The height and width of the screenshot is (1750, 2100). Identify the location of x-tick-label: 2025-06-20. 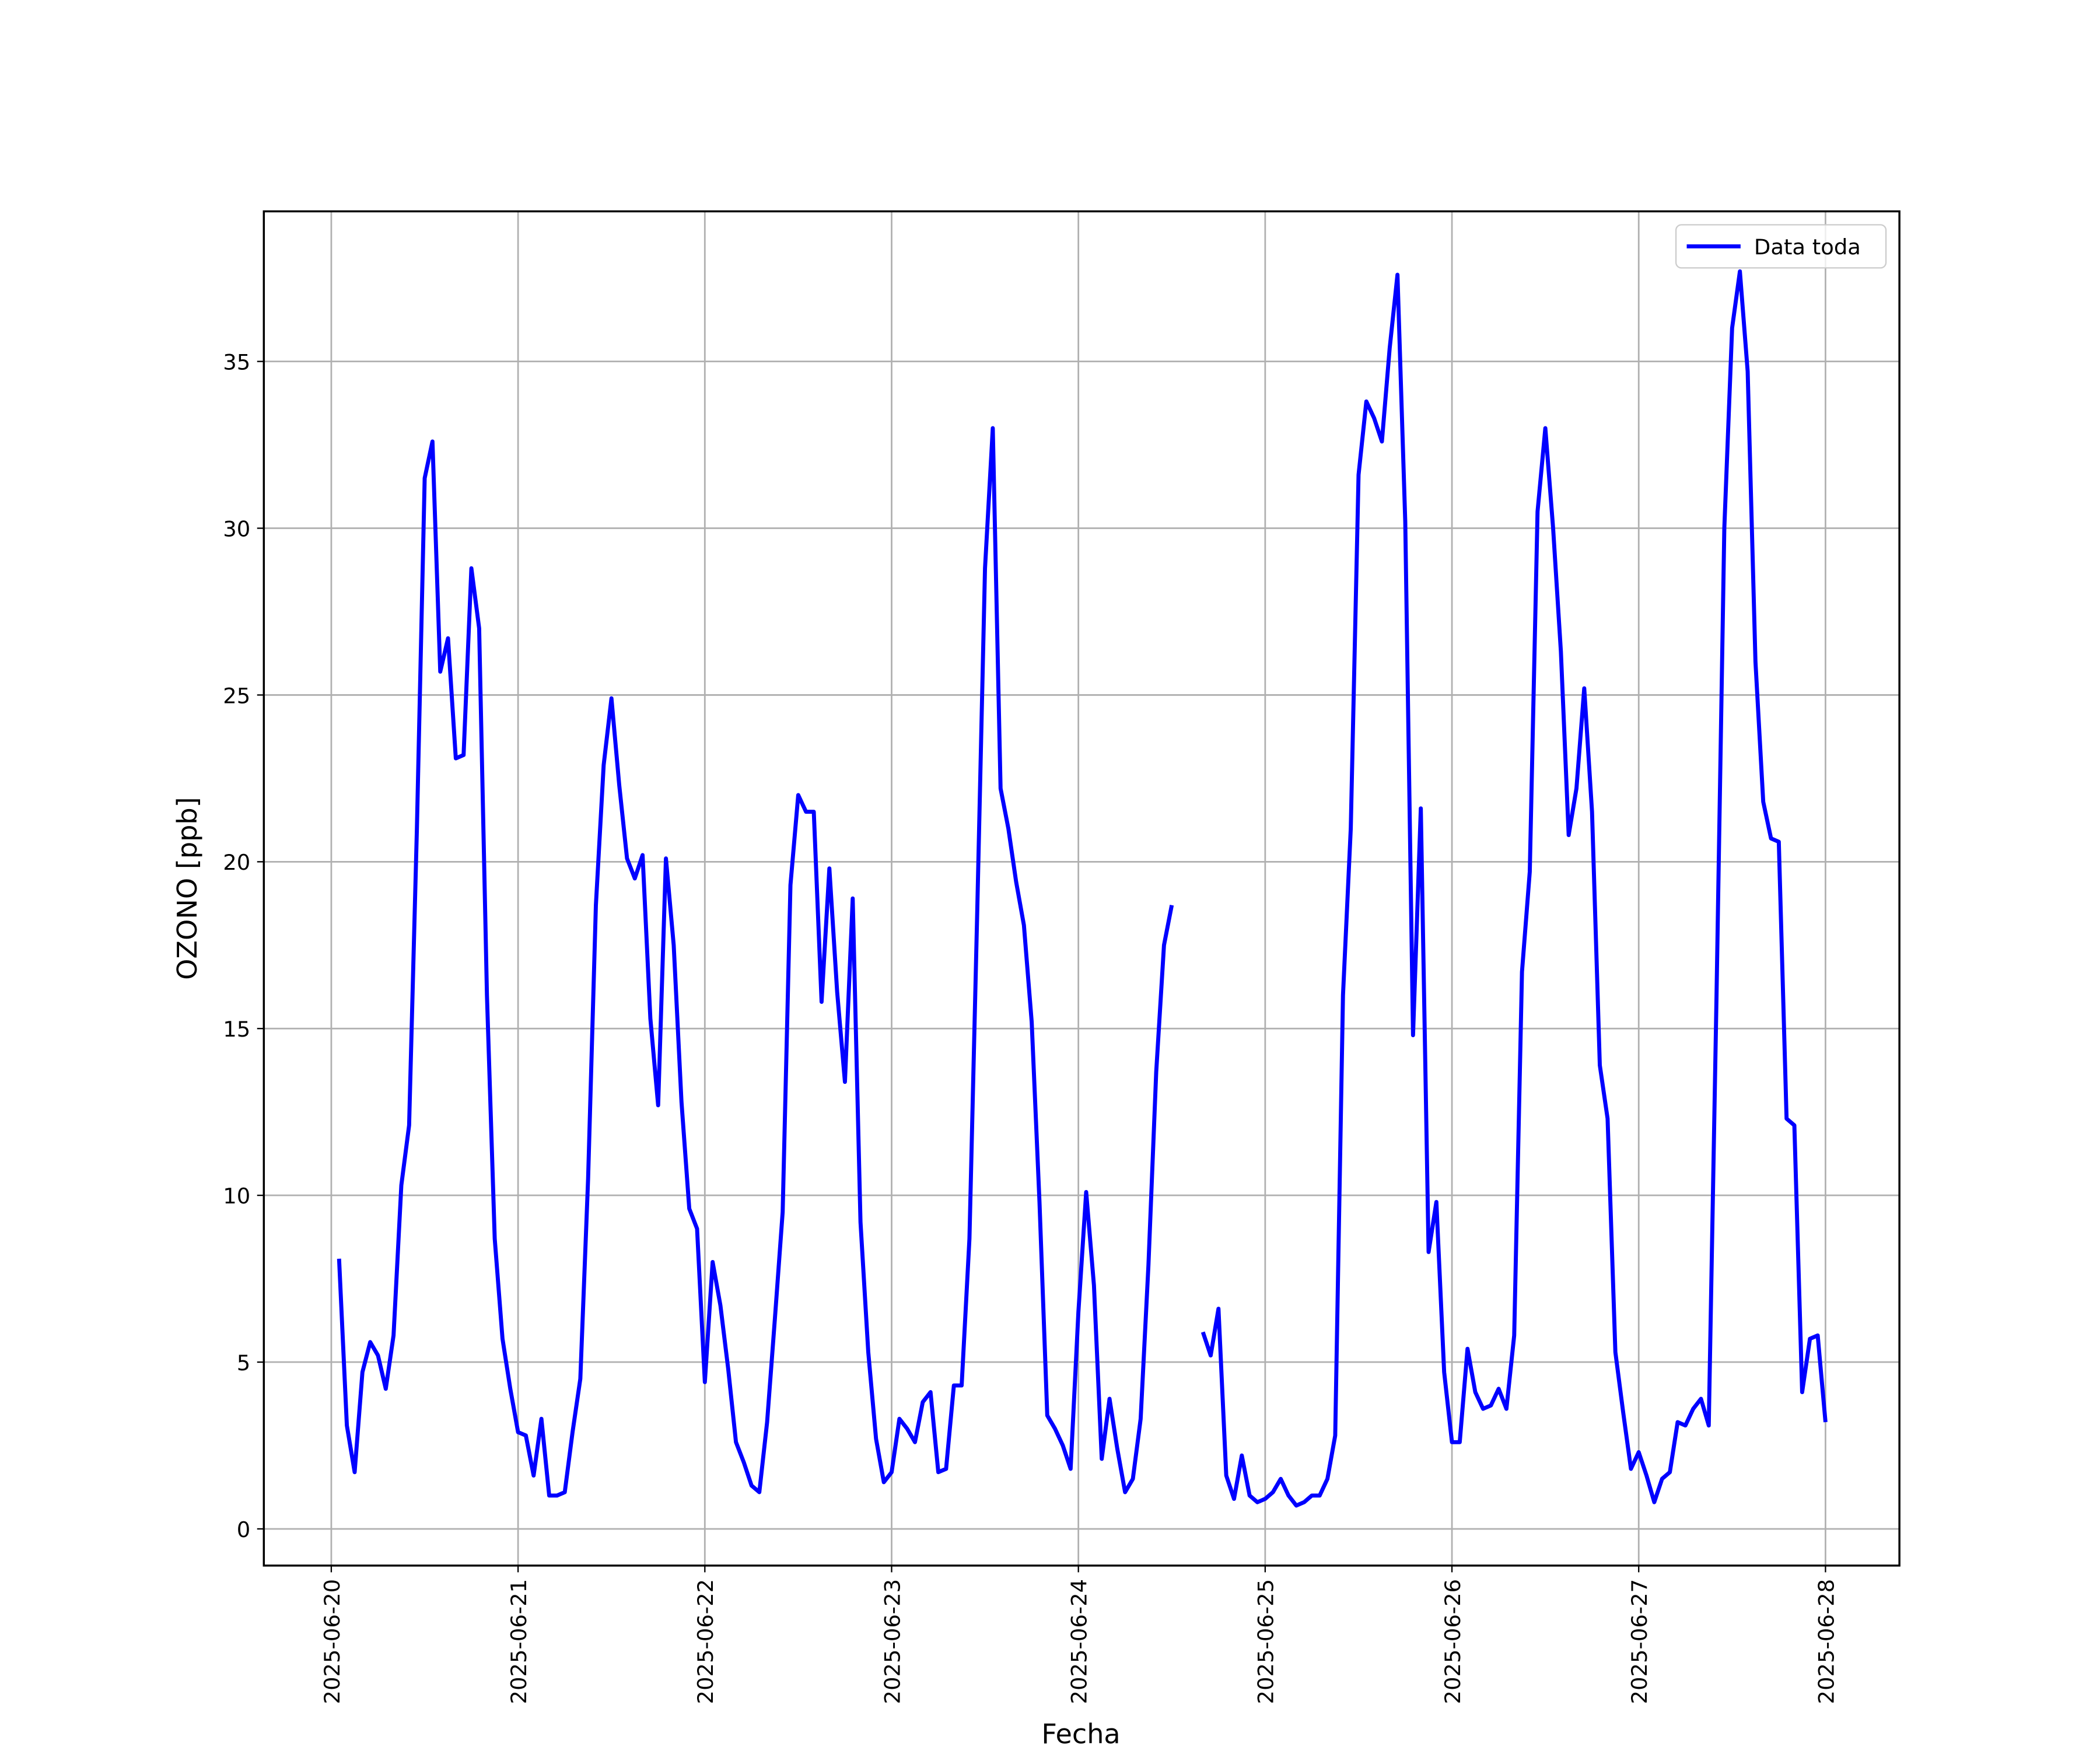
(332, 1641).